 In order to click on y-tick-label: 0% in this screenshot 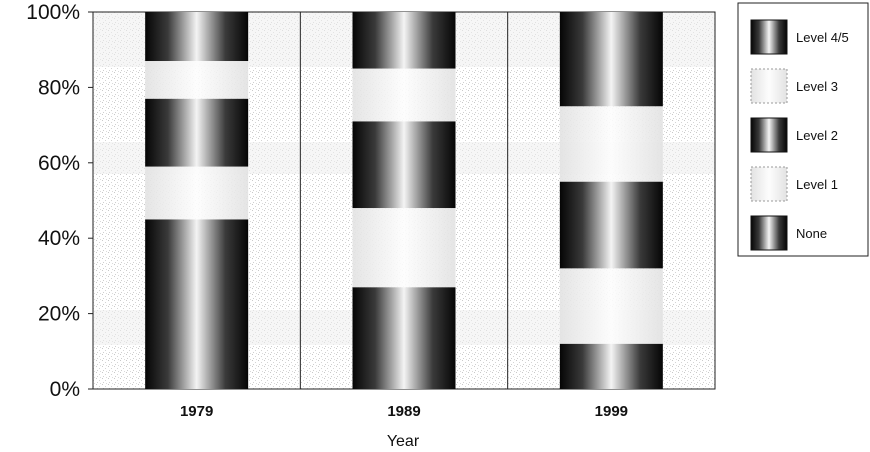, I will do `click(65, 389)`.